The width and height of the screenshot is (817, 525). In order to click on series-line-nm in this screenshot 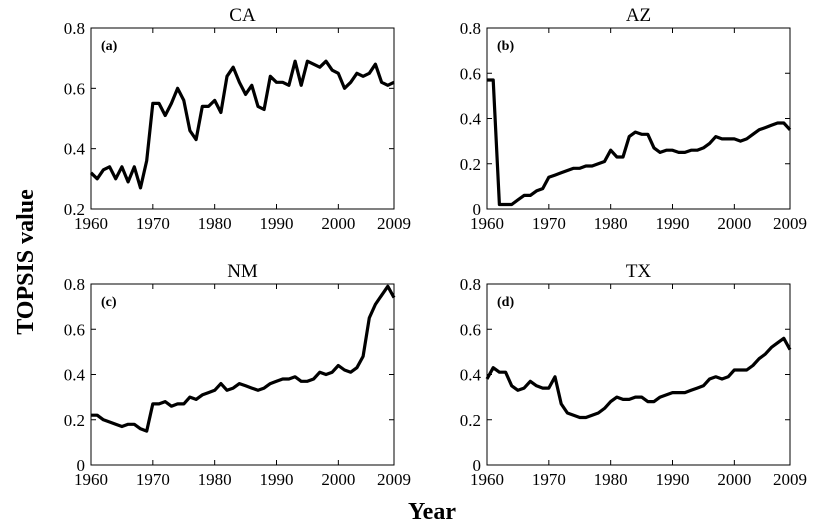, I will do `click(243, 358)`.